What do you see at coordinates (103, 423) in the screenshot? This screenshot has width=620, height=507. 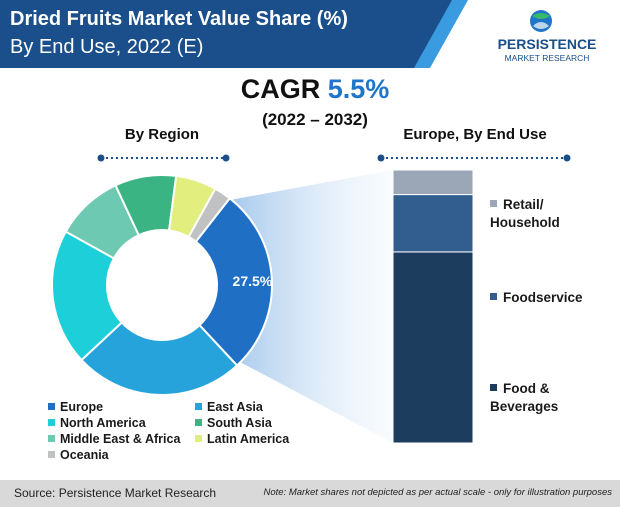 I see `legend-label: North America` at bounding box center [103, 423].